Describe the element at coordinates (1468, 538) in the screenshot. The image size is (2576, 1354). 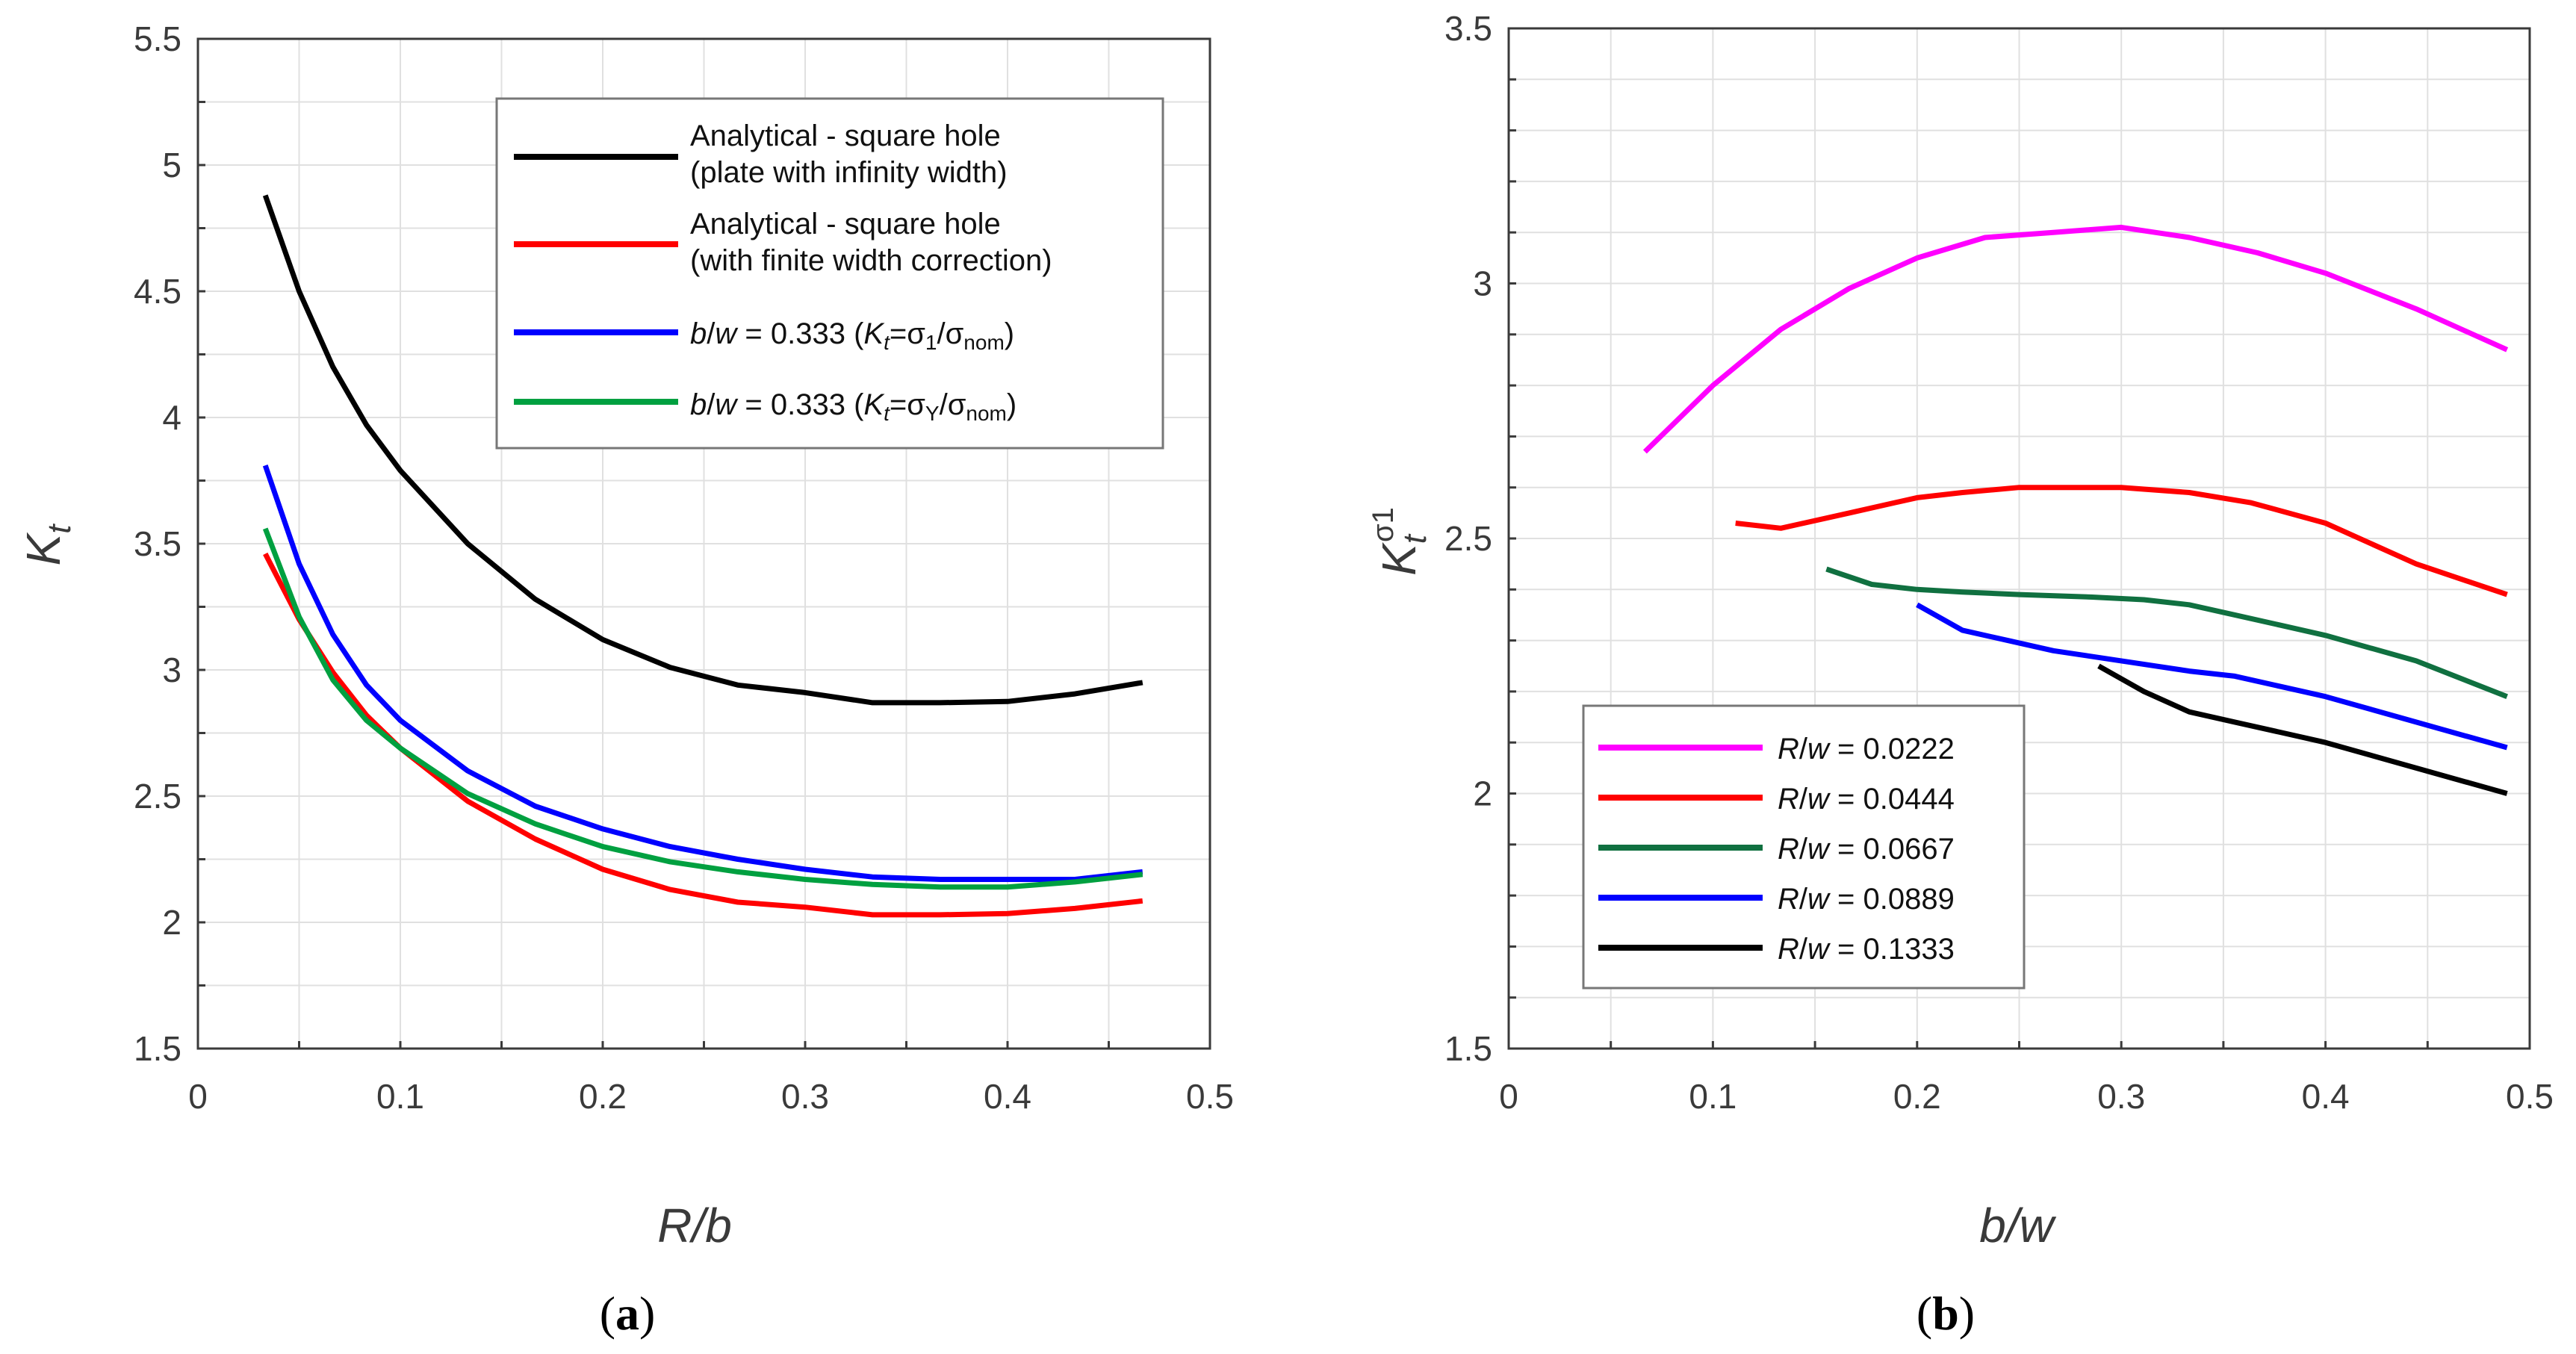
I see `chart-b-ytick-label: 2.5` at that location.